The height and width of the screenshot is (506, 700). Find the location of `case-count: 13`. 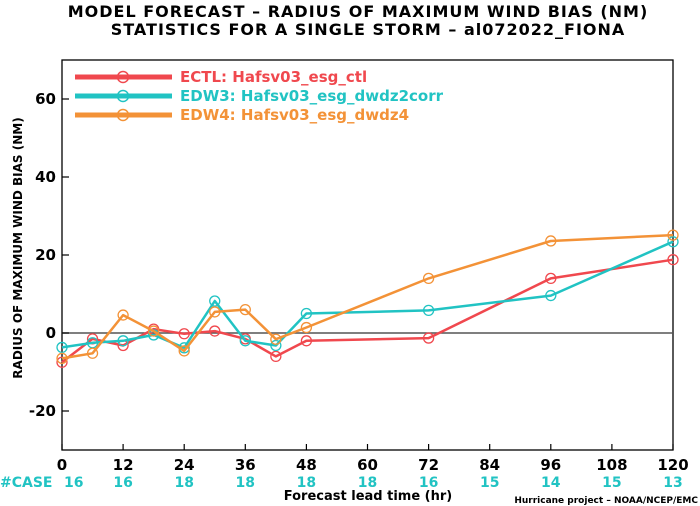

case-count: 13 is located at coordinates (672, 483).